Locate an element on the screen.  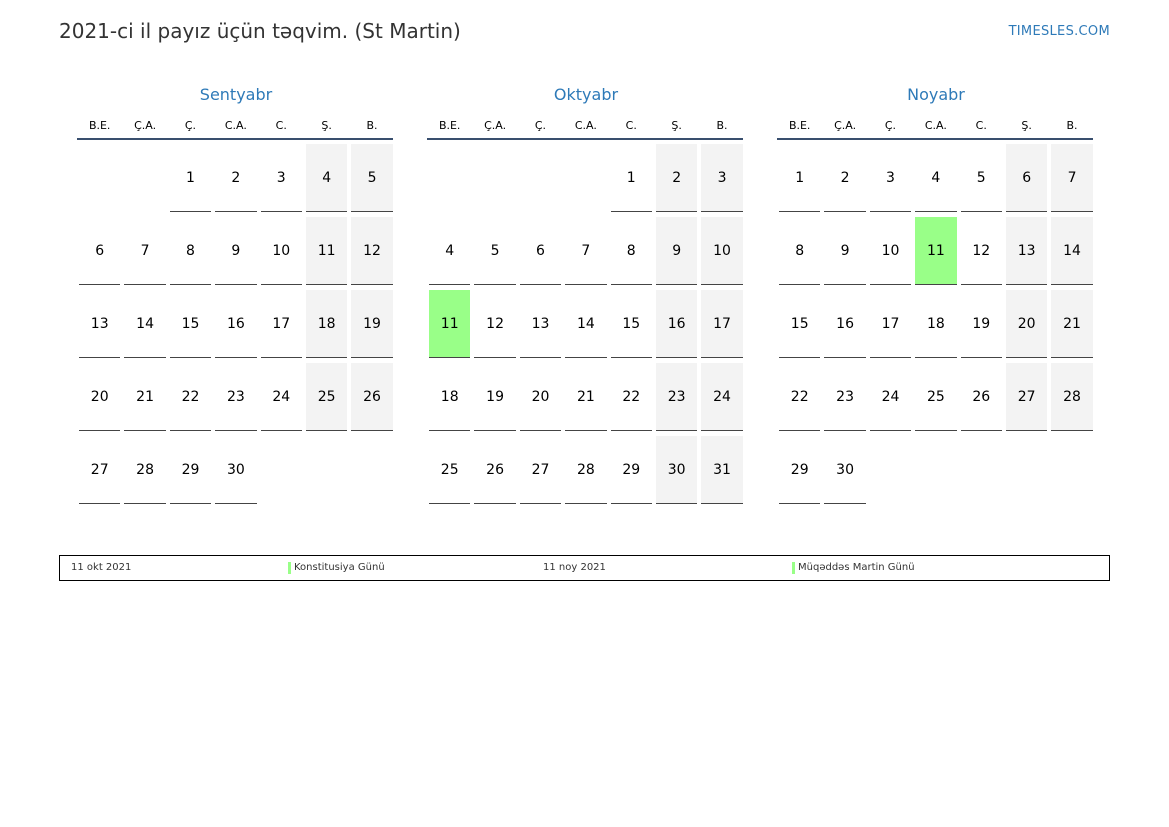
week-row: 18 19 20 21 22 23 24 is located at coordinates (587, 399).